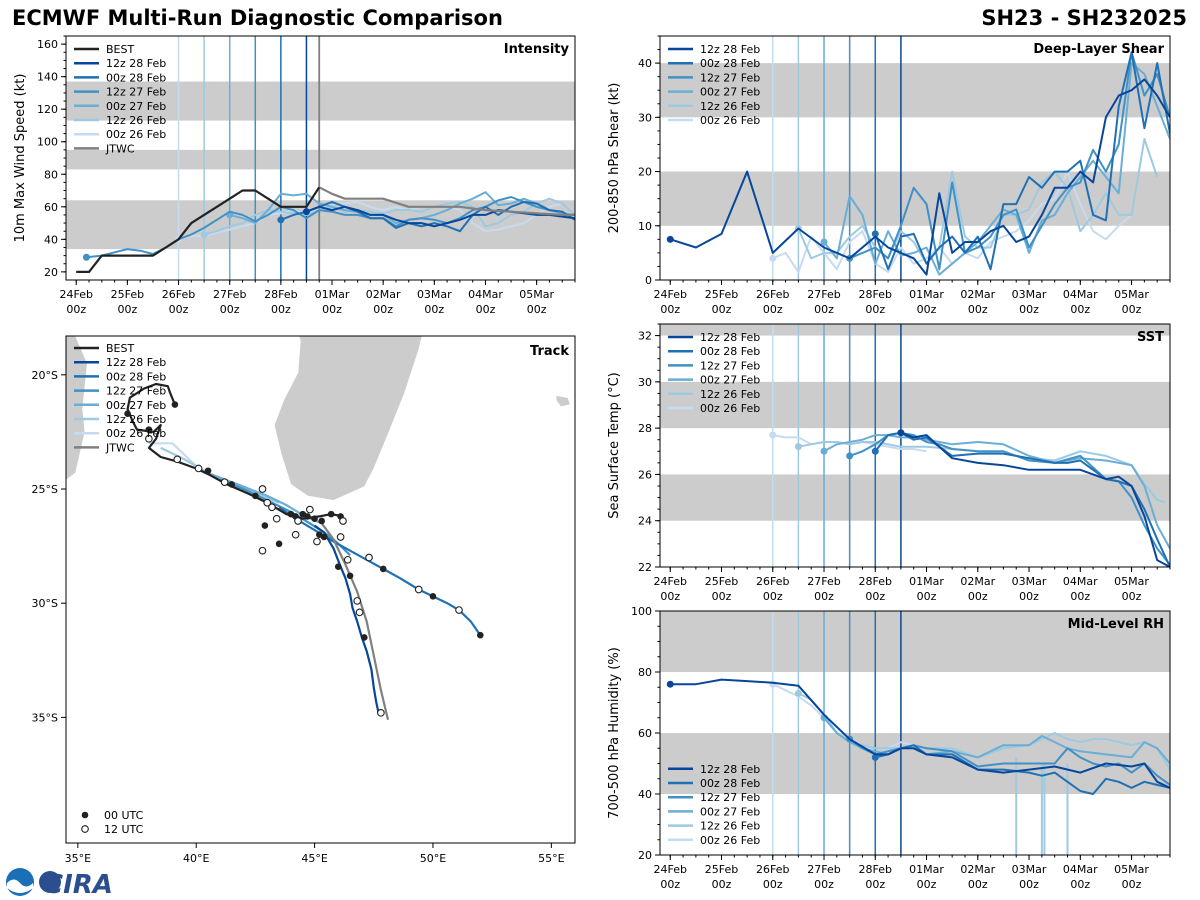 This screenshot has width=1200, height=900. What do you see at coordinates (920, 733) in the screenshot?
I see `rh-series-12z-28-feb` at bounding box center [920, 733].